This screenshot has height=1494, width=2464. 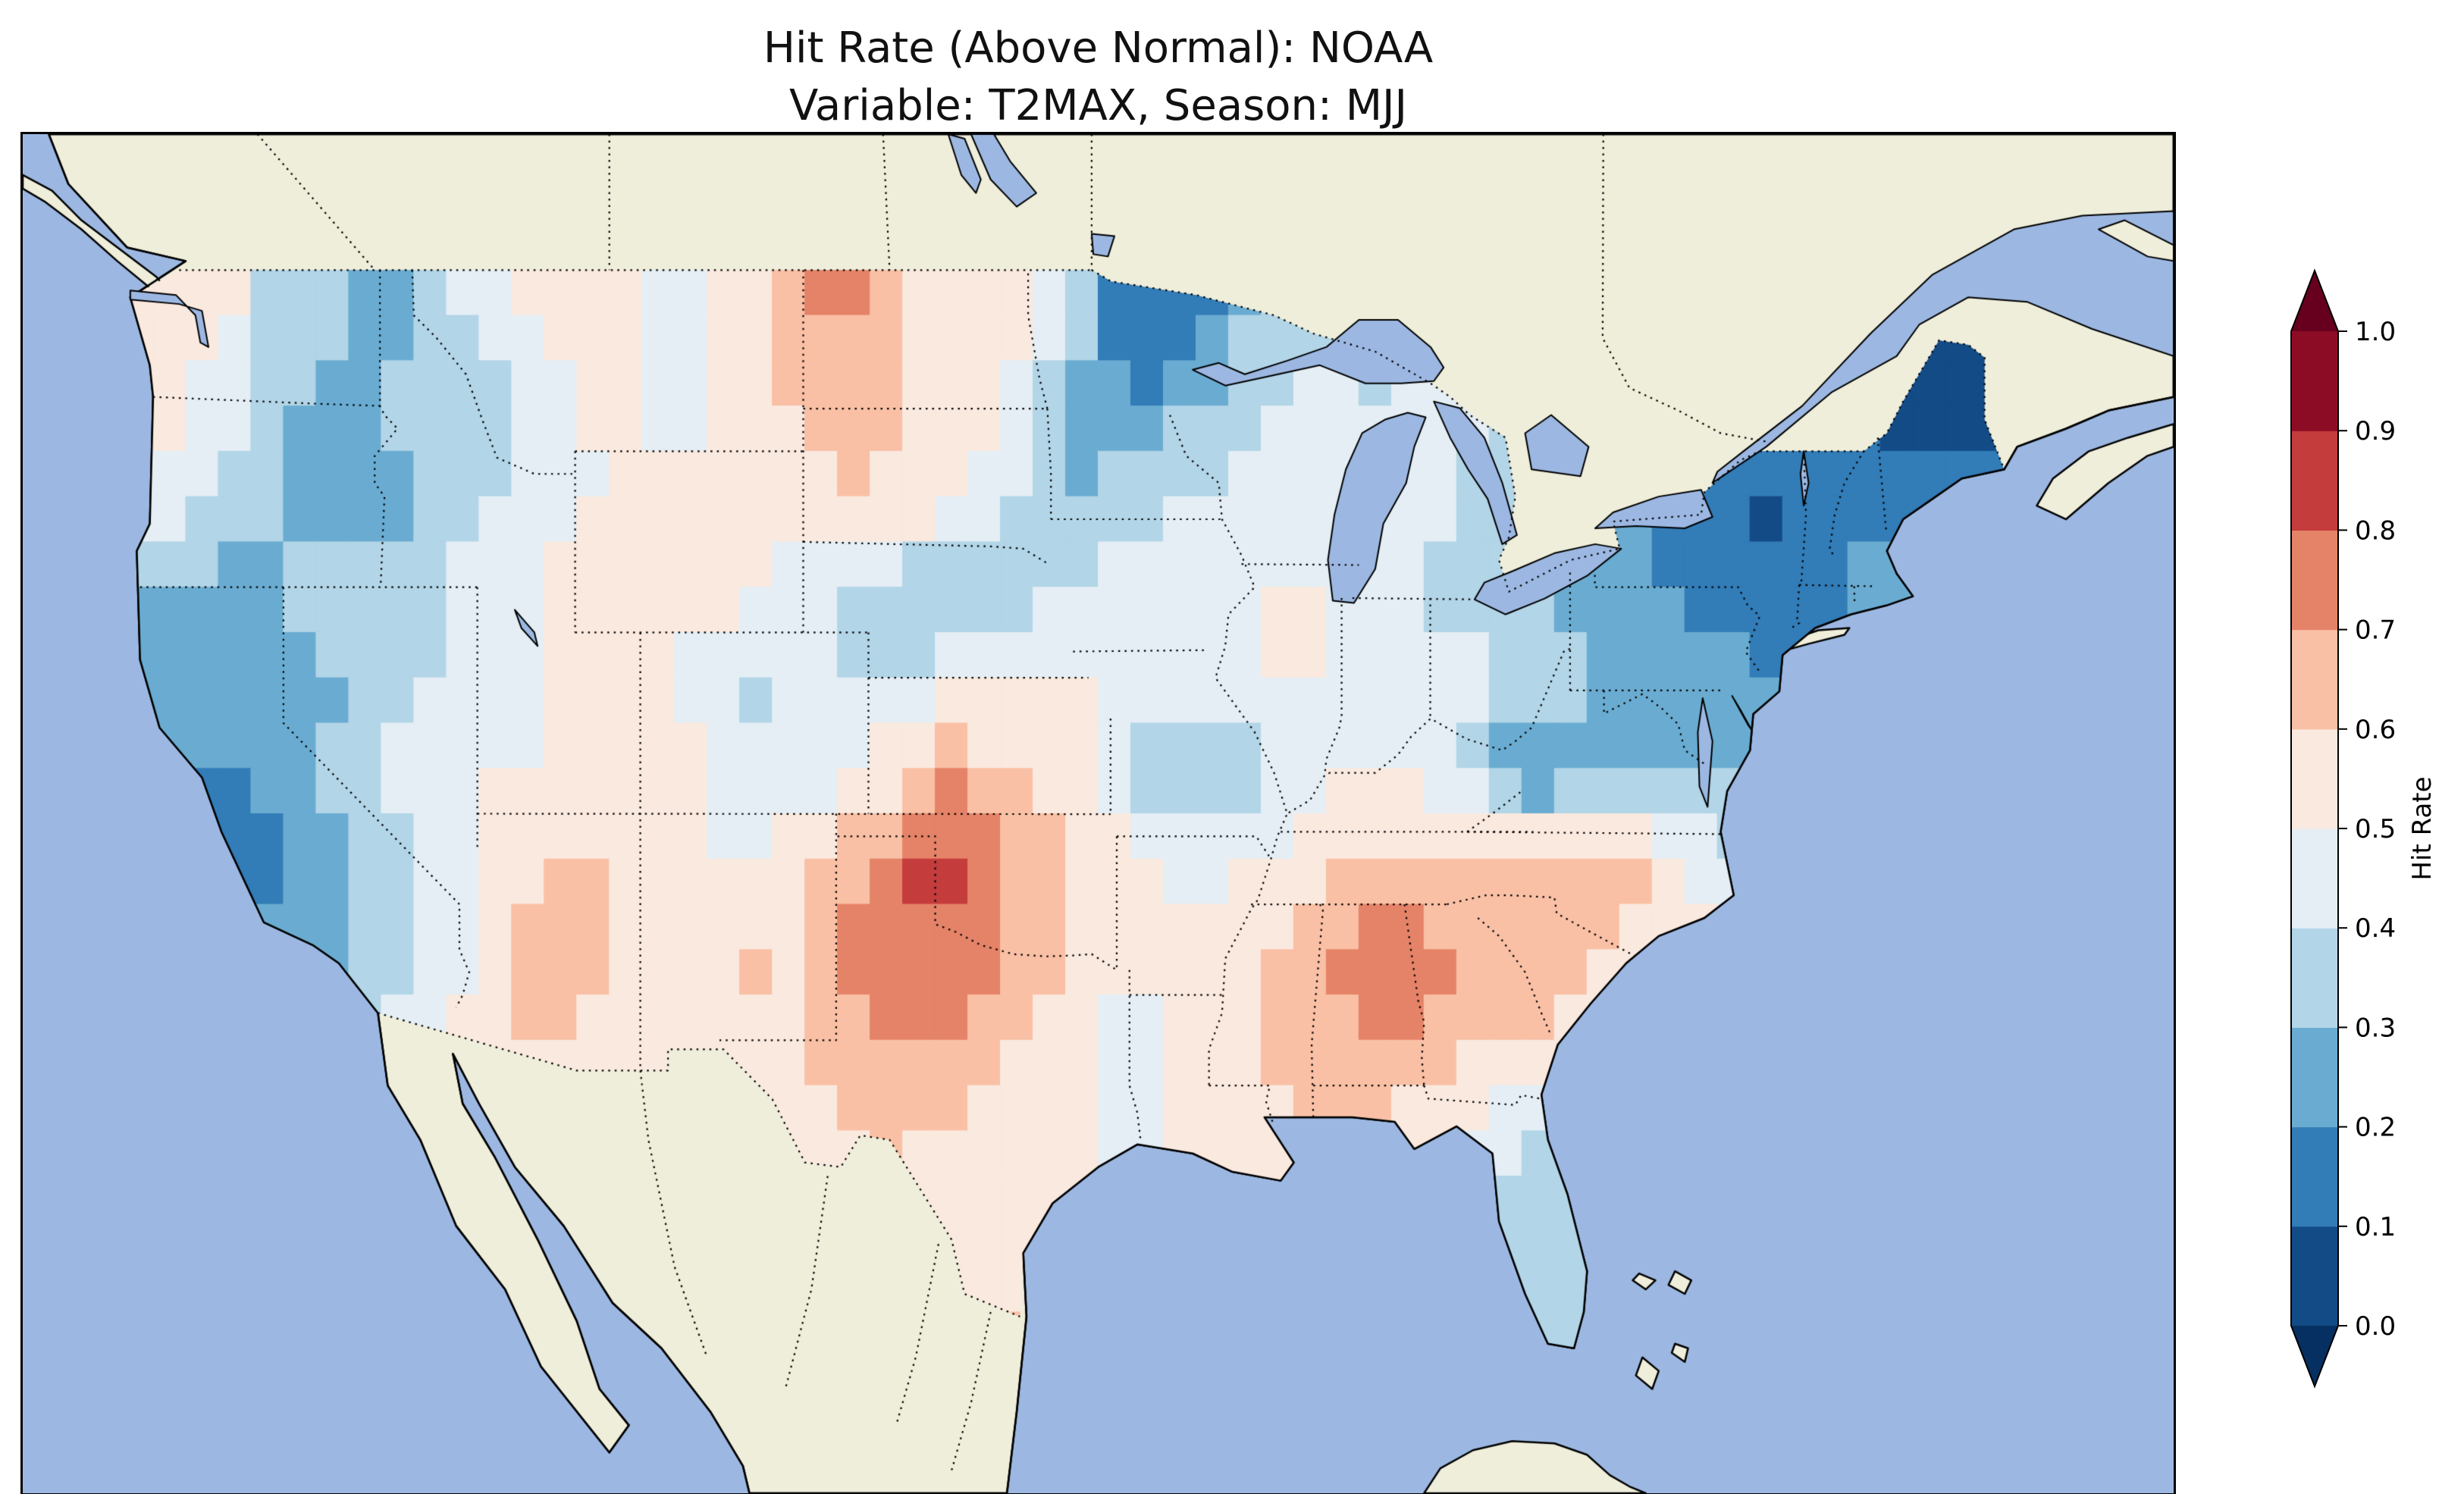 I want to click on svg-text: 0.8, so click(x=2375, y=530).